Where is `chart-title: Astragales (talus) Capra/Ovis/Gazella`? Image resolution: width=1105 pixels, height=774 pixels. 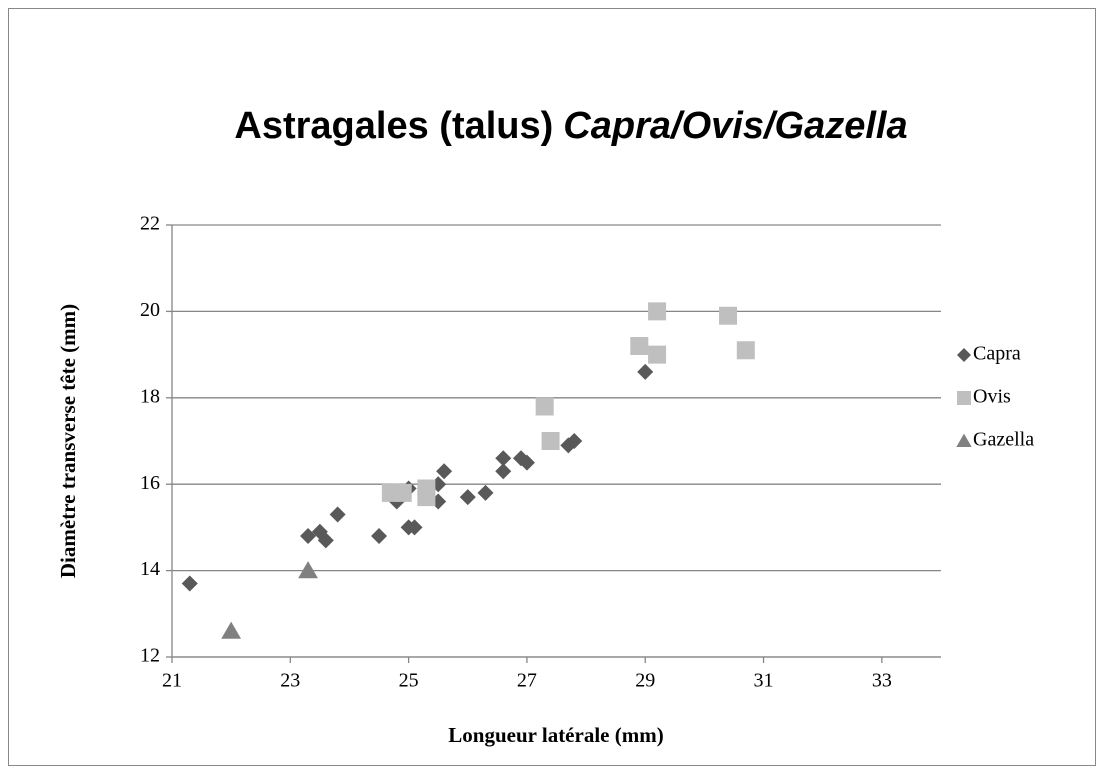 chart-title: Astragales (talus) Capra/Ovis/Gazella is located at coordinates (570, 126).